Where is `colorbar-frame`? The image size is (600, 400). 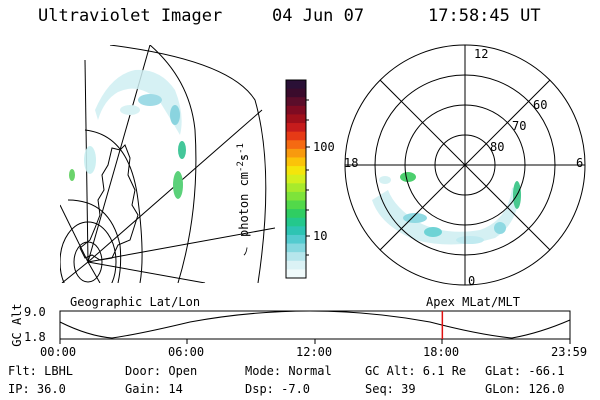 colorbar-frame is located at coordinates (296, 179).